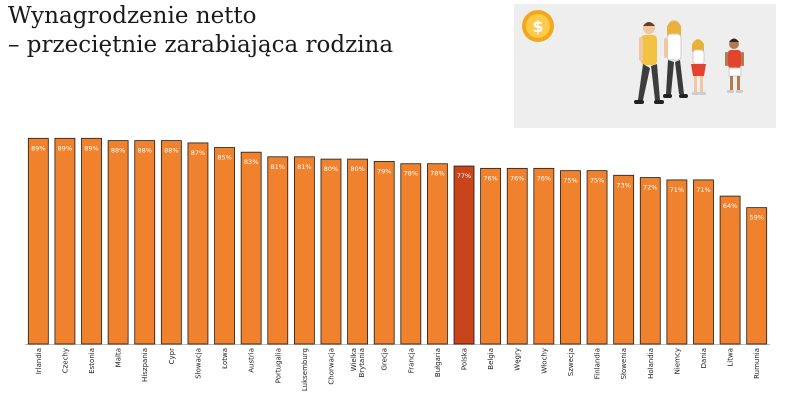 The height and width of the screenshot is (401, 788). I want to click on x-tick-label: Estonia, so click(92, 361).